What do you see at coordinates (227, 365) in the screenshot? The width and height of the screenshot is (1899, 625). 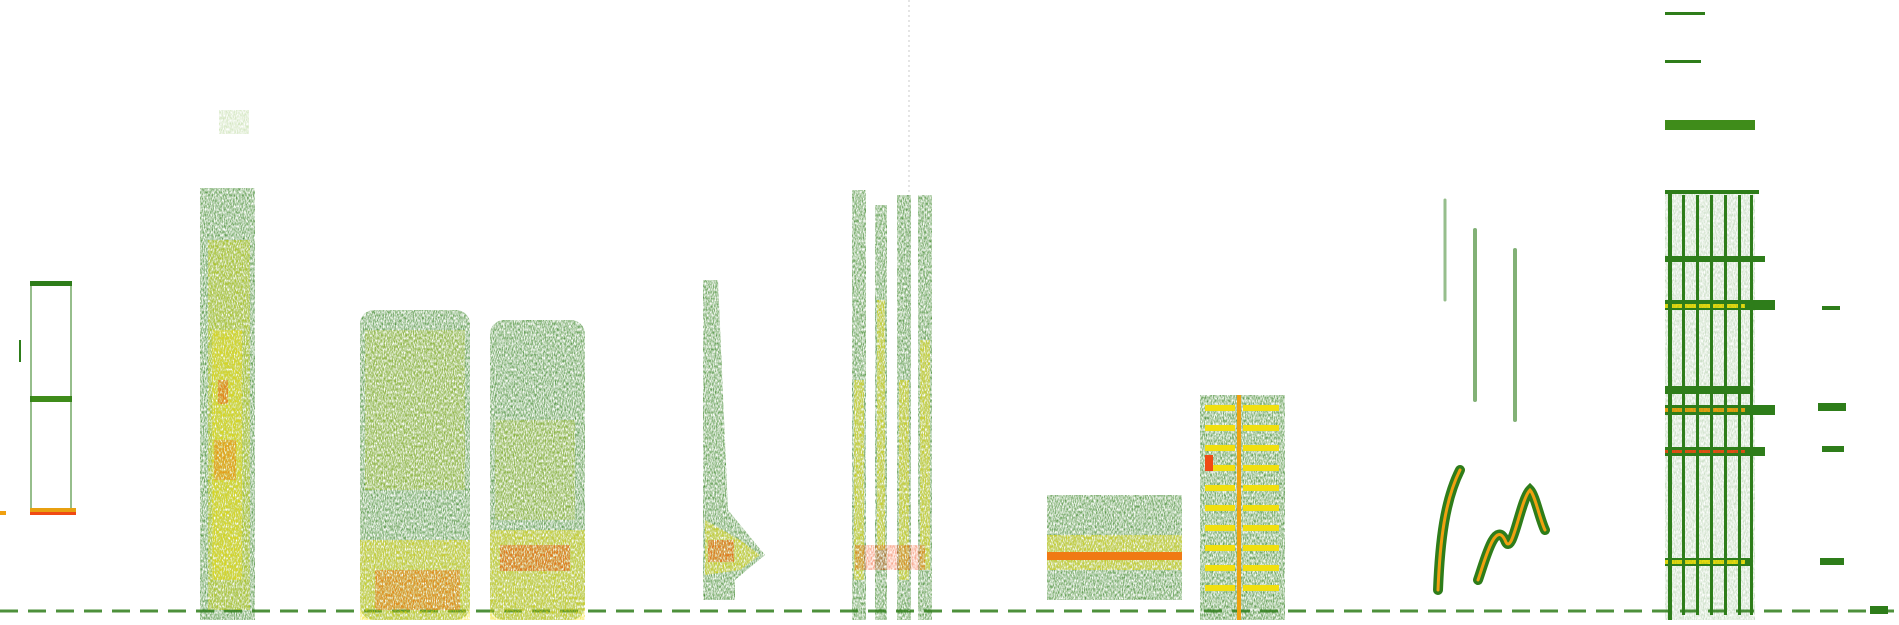 I see `call-broadband-column` at bounding box center [227, 365].